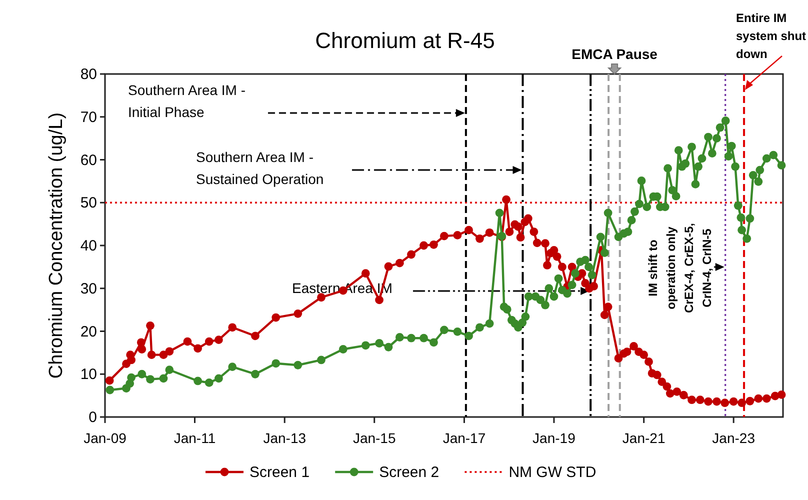  What do you see at coordinates (554, 438) in the screenshot?
I see `x-tick-label: Jan-19` at bounding box center [554, 438].